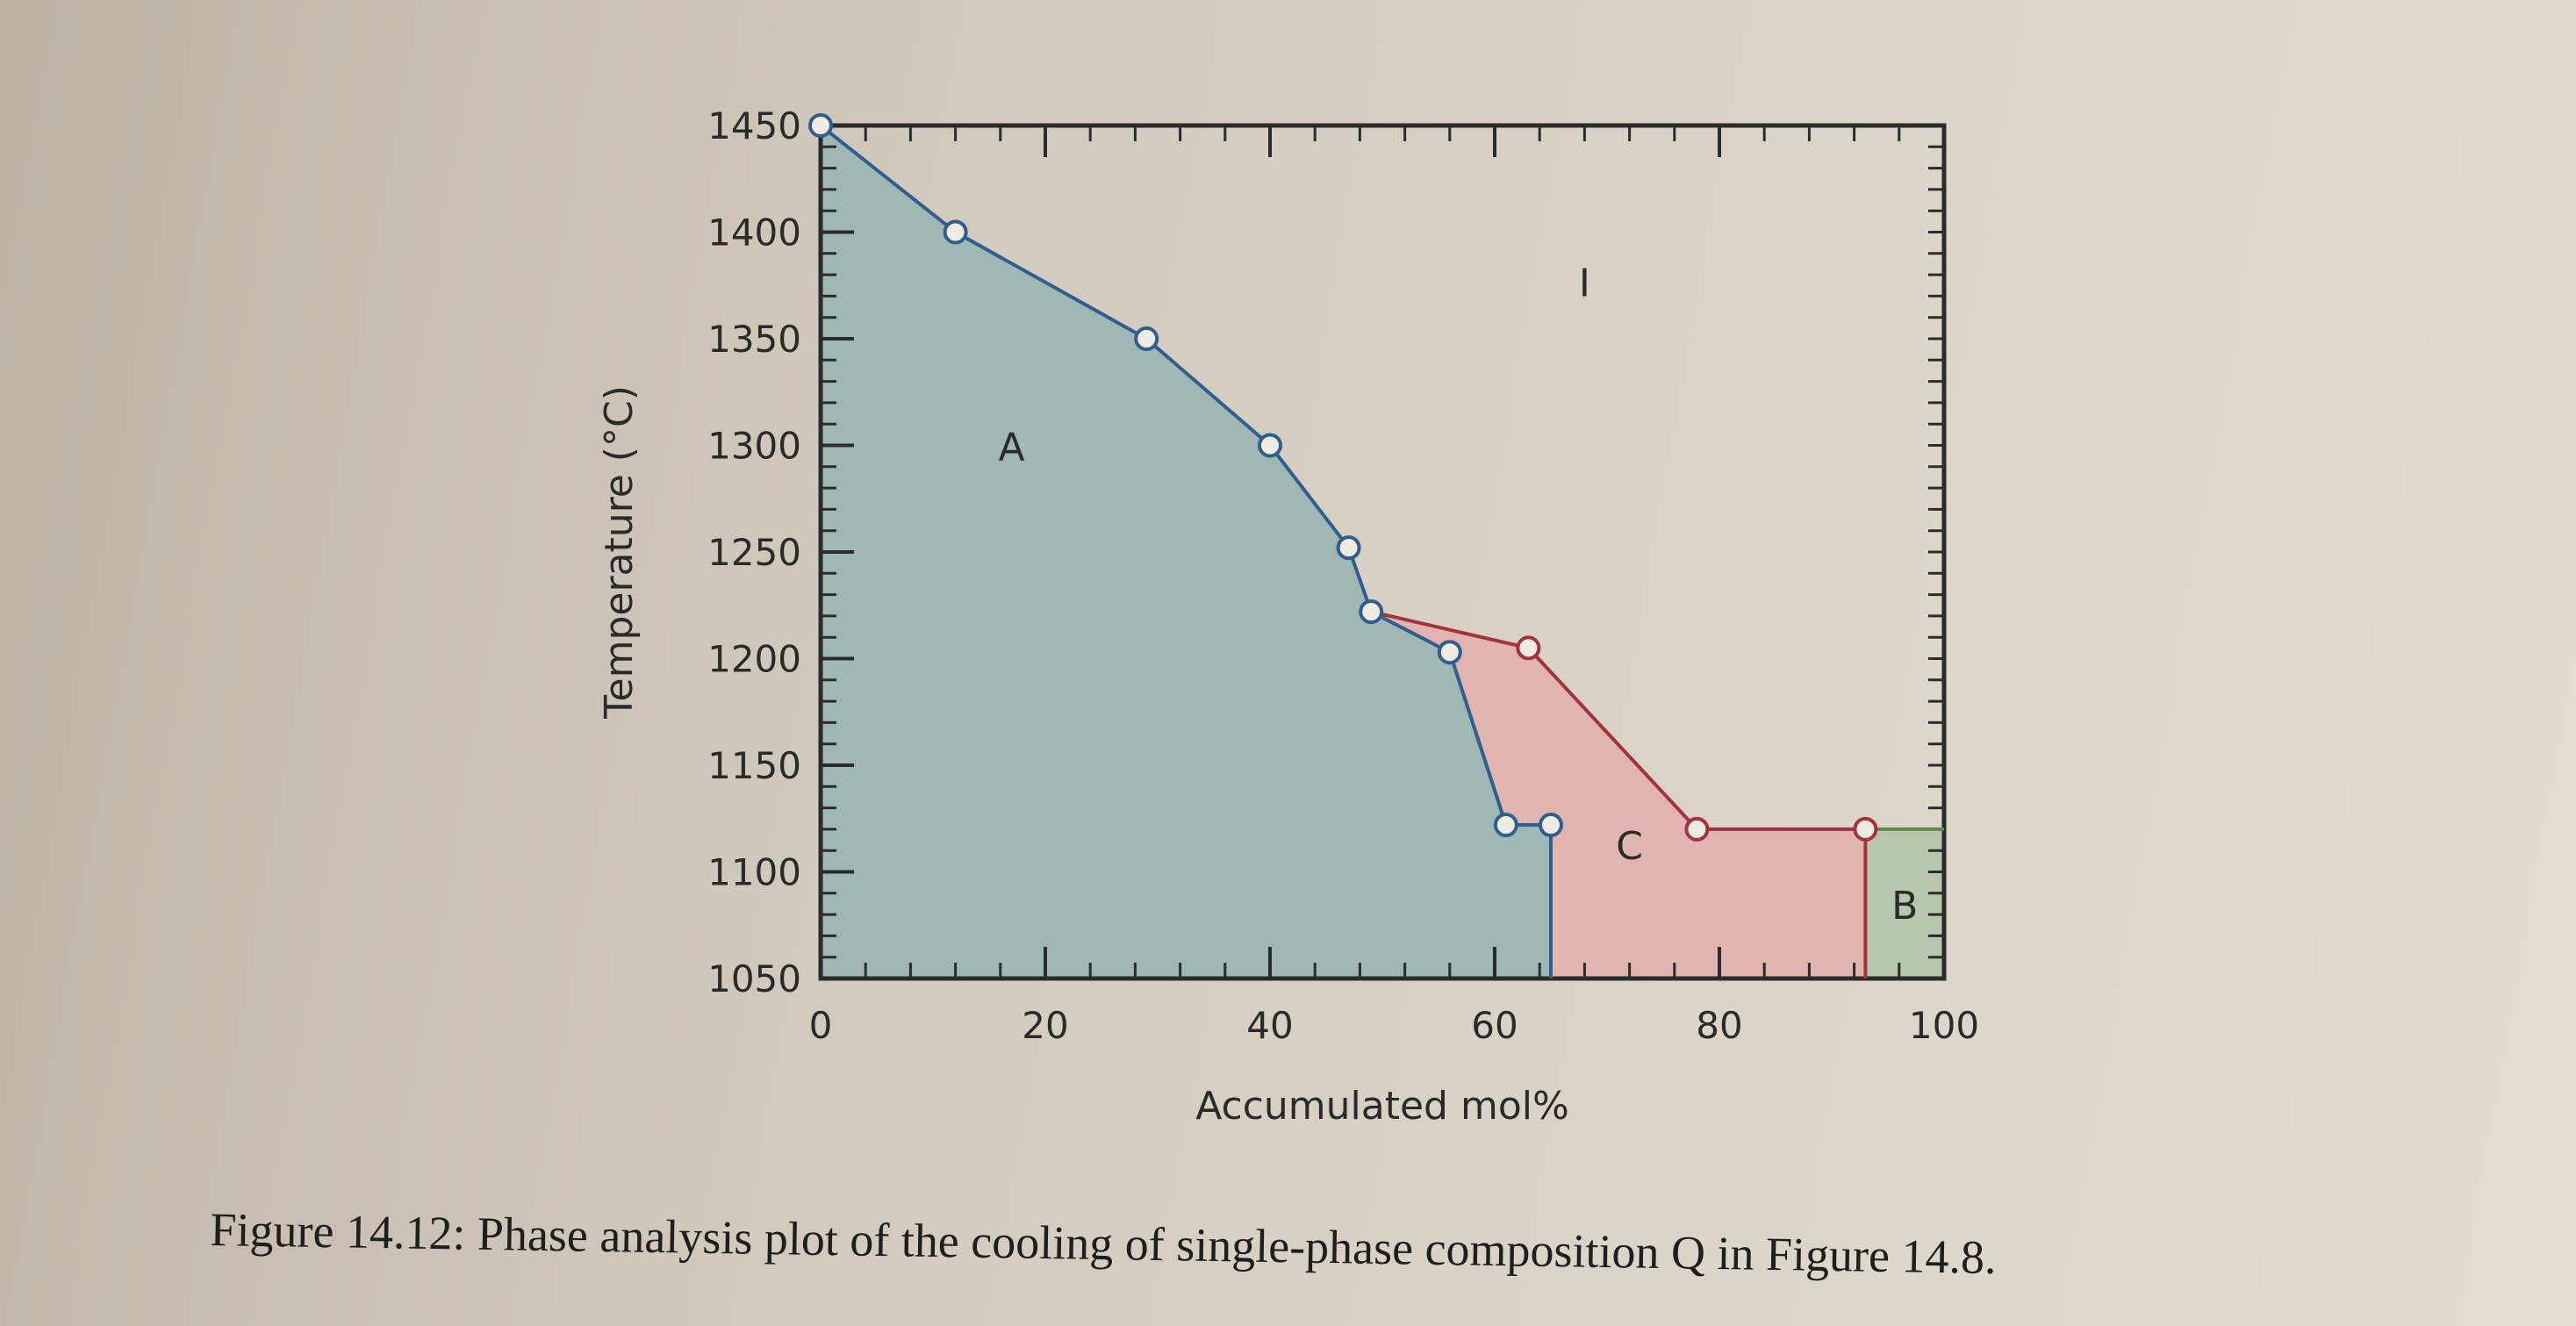 The width and height of the screenshot is (2576, 1326). I want to click on x-tick-labels: 0 20 40 60 80 100, so click(1394, 1025).